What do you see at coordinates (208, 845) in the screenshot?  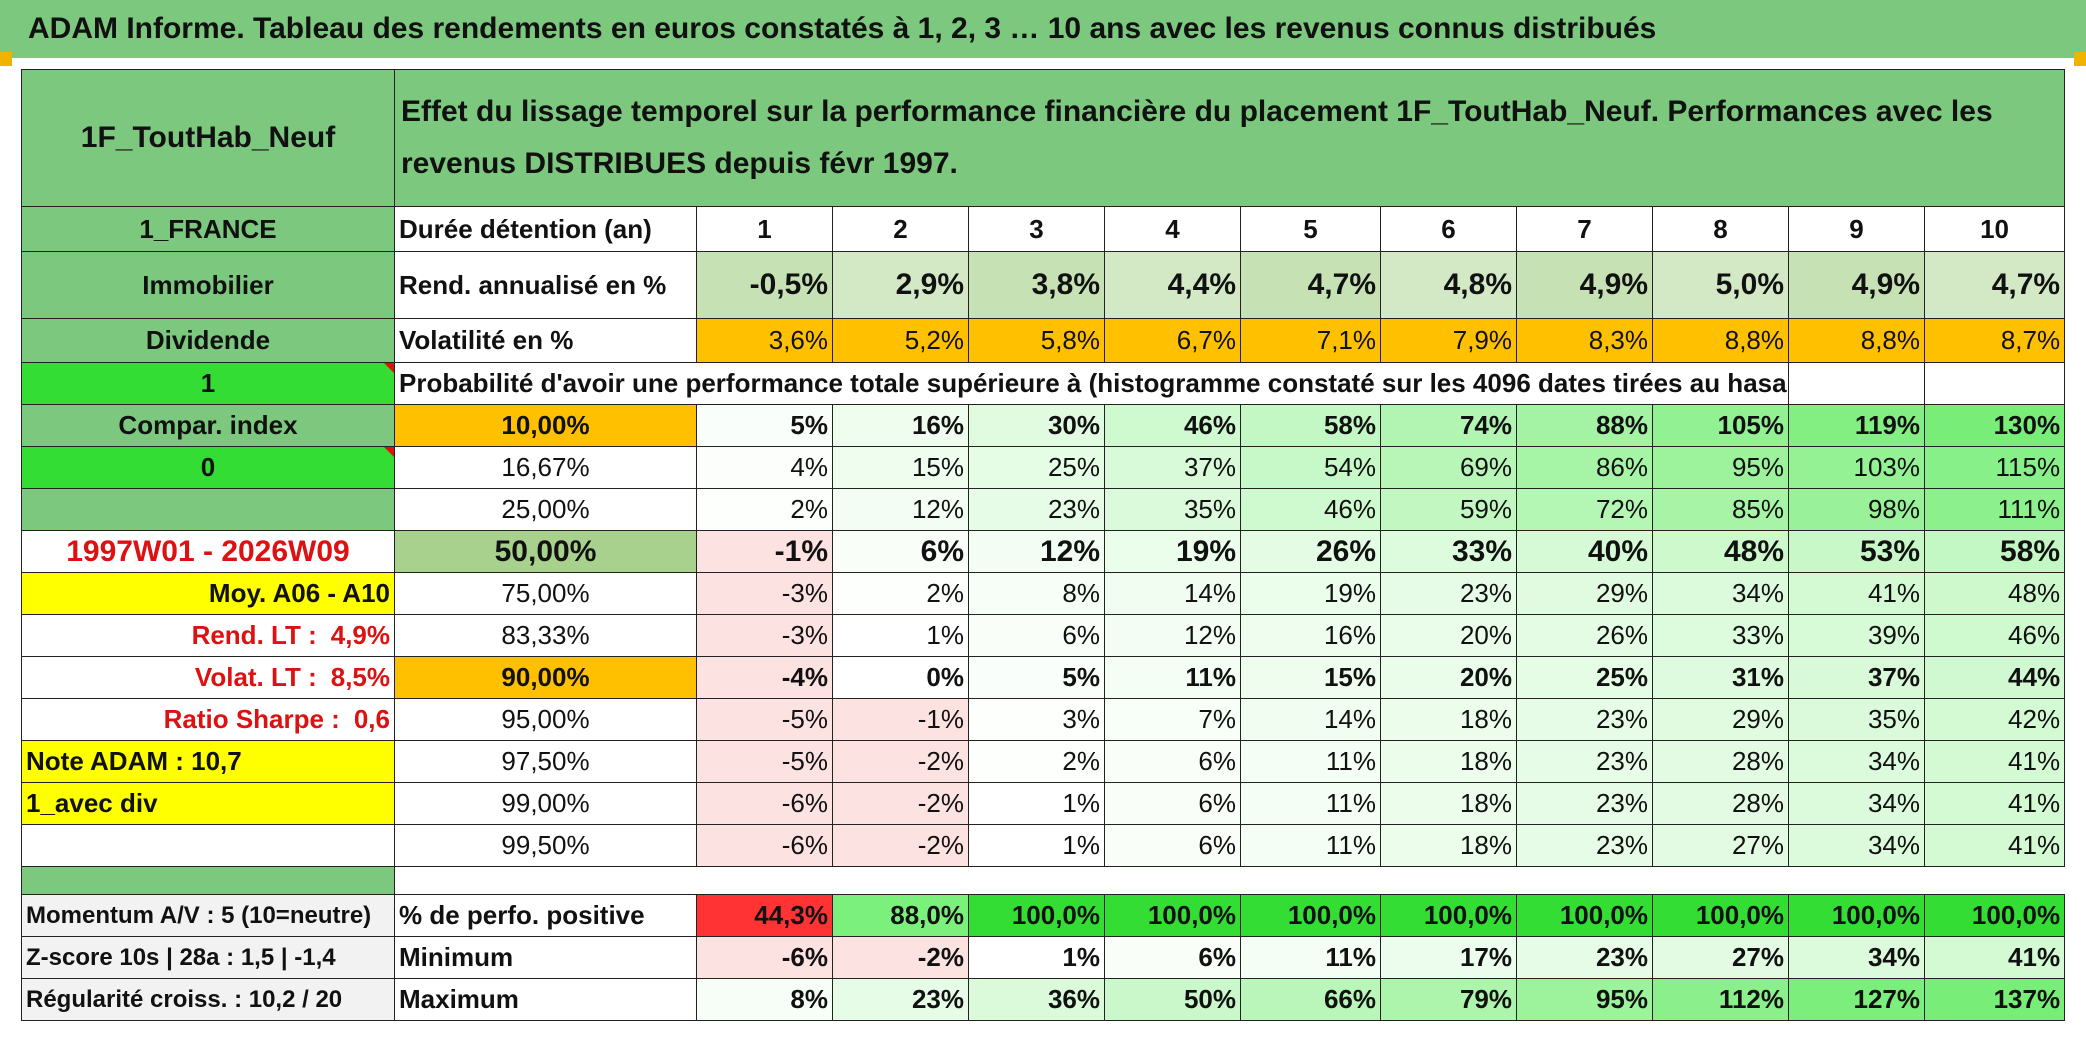 I see `empty-cell` at bounding box center [208, 845].